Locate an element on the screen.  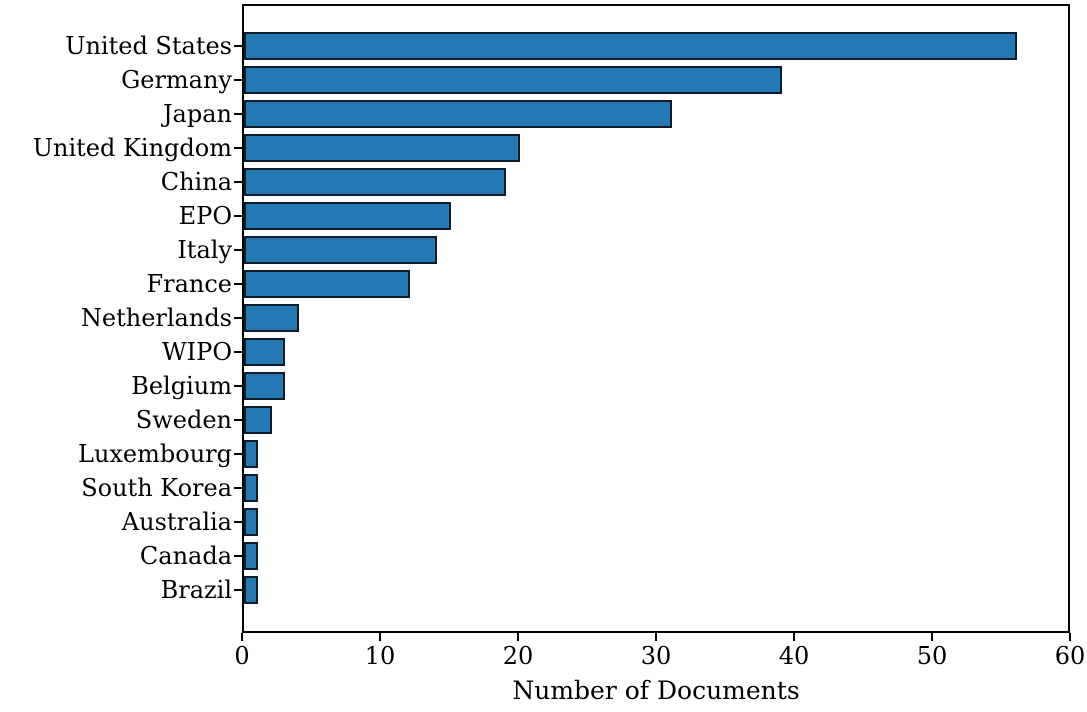
bar-netherlands is located at coordinates (271, 318).